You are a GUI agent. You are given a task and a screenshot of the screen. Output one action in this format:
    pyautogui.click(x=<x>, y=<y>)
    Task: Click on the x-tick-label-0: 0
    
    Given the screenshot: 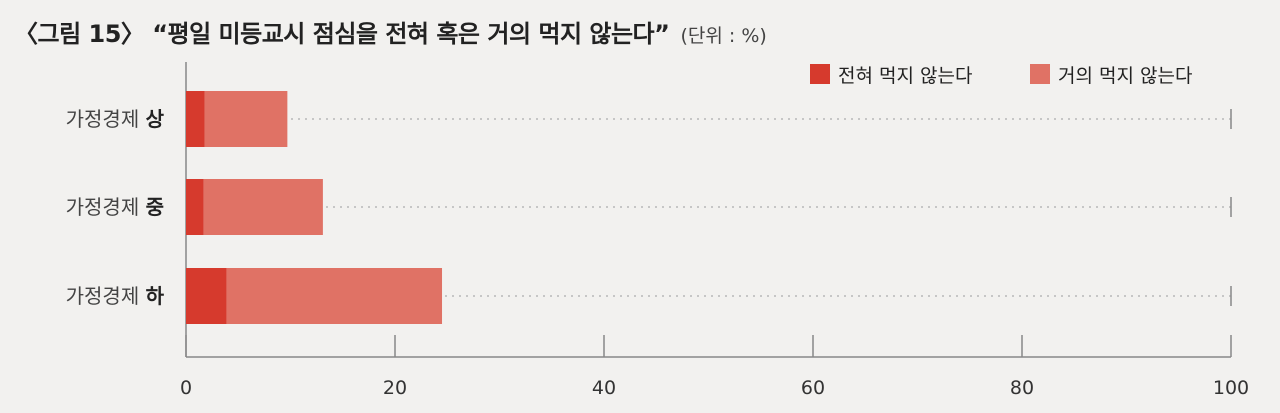 What is the action you would take?
    pyautogui.click(x=186, y=388)
    